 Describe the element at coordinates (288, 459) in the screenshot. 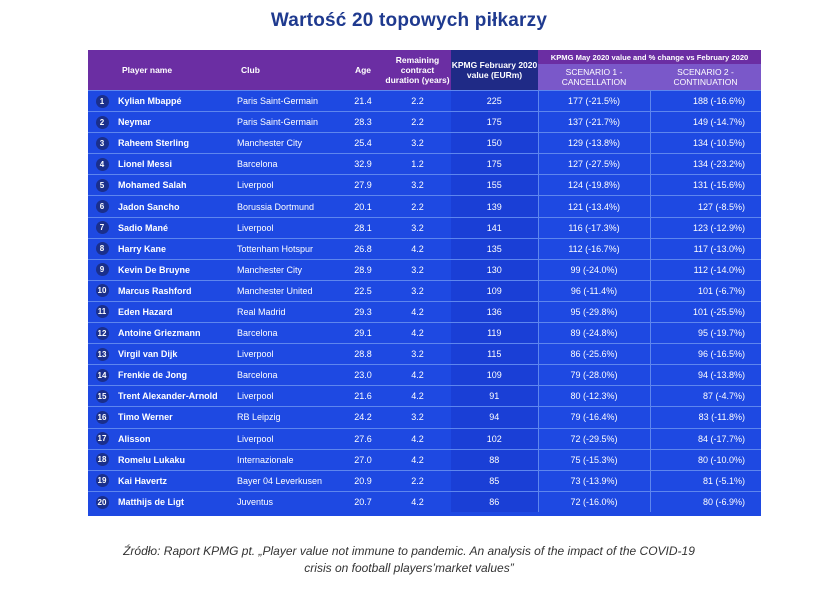

I see `club-cell: Internazionale` at that location.